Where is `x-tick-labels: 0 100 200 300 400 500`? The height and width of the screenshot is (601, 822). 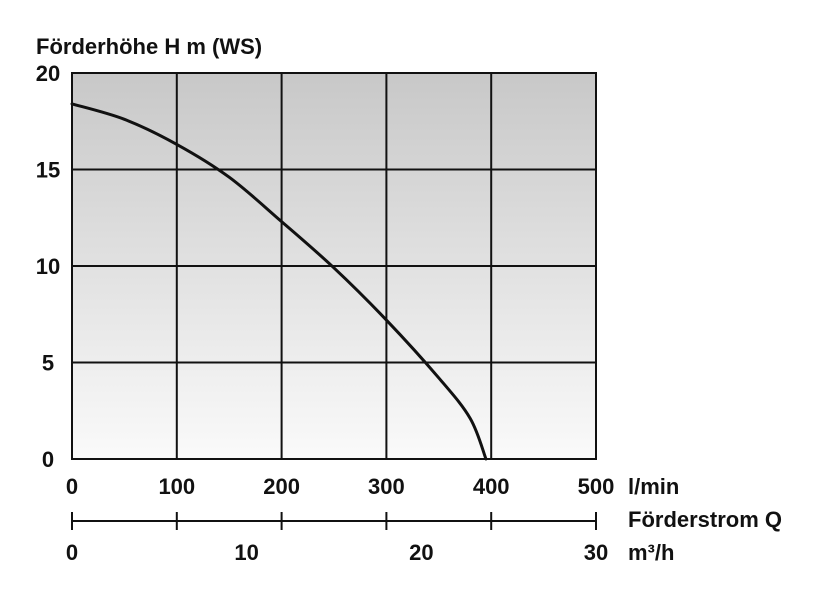 x-tick-labels: 0 100 200 300 400 500 is located at coordinates (340, 486).